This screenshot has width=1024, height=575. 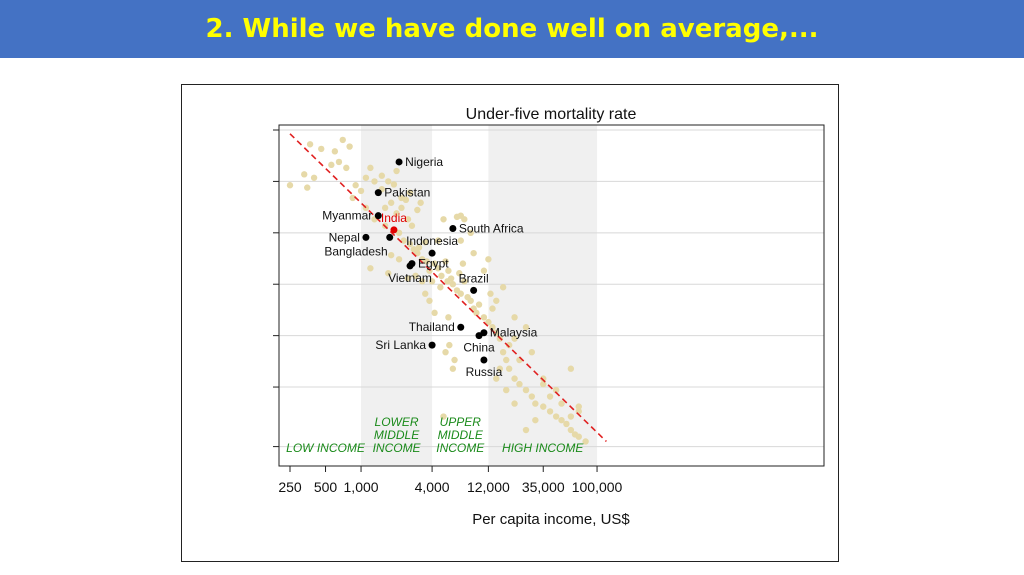 I want to click on x-tick-label: 1,000, so click(x=361, y=487).